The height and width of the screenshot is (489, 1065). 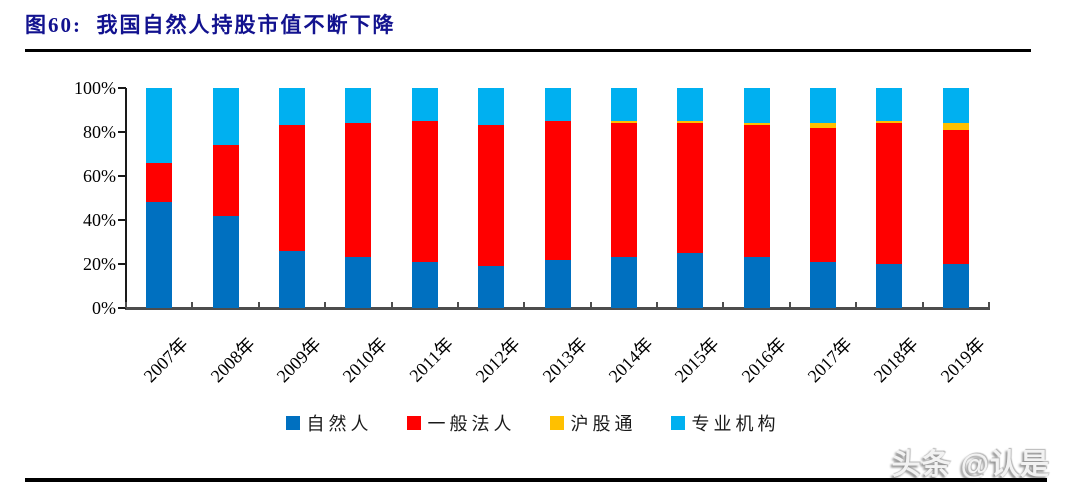 I want to click on bar-segment-2009年-一般法人, so click(x=291, y=188).